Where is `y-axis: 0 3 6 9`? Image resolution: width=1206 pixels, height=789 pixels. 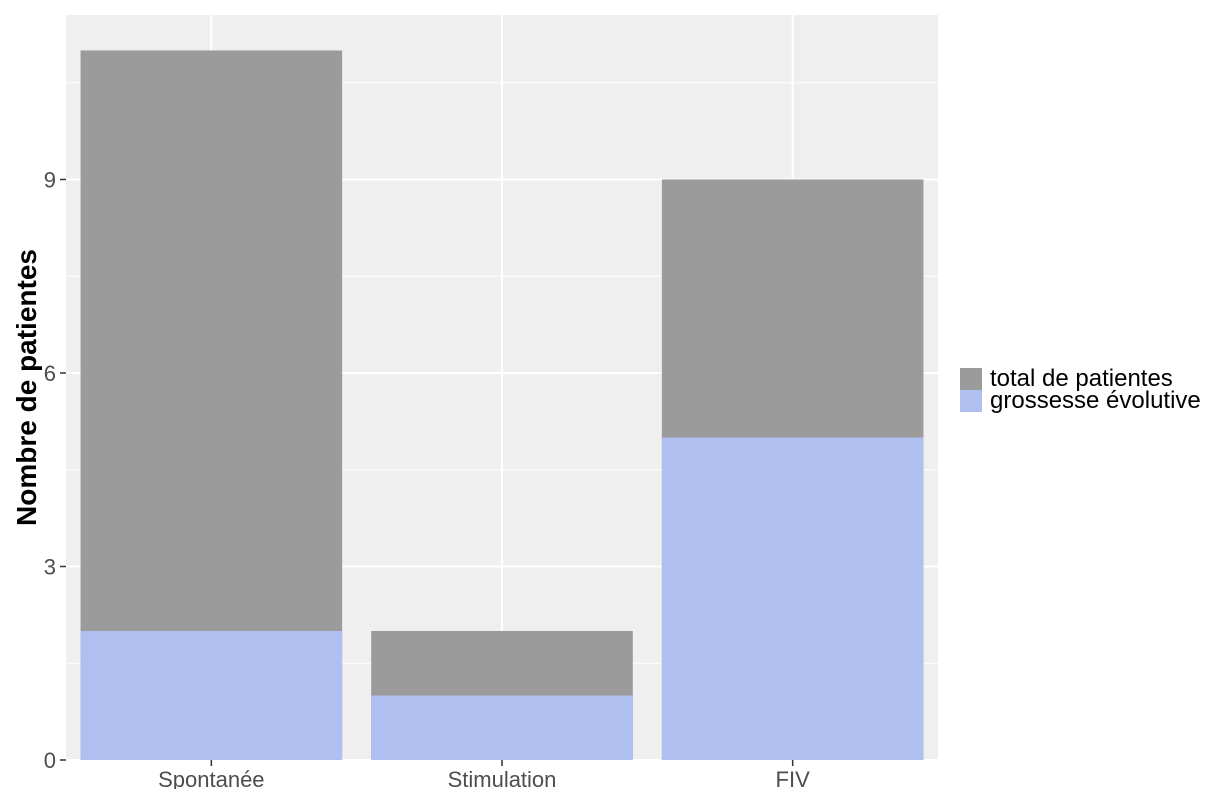 y-axis: 0 3 6 9 is located at coordinates (55, 470).